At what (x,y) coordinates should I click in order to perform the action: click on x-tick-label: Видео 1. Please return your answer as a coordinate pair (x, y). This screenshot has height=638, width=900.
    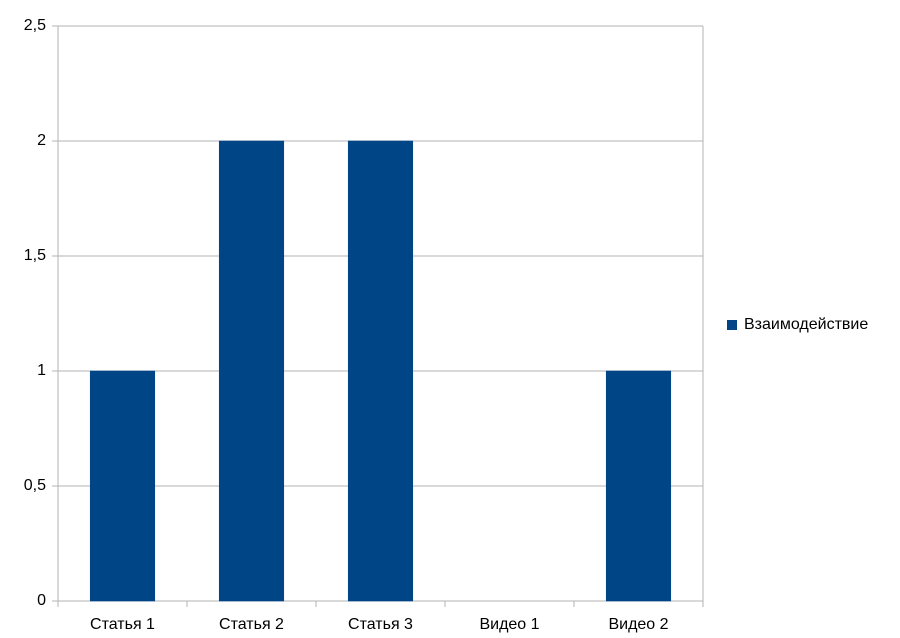
    Looking at the image, I should click on (509, 624).